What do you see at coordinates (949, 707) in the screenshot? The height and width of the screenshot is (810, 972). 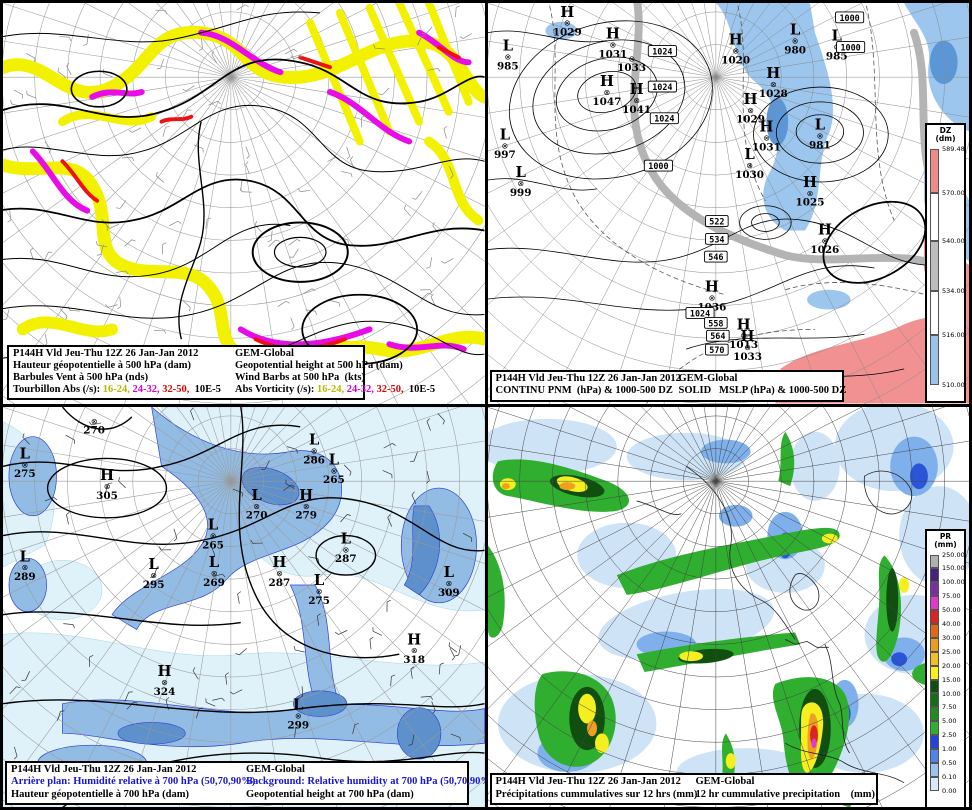 I see `colorbar-tick-label: 7.50` at bounding box center [949, 707].